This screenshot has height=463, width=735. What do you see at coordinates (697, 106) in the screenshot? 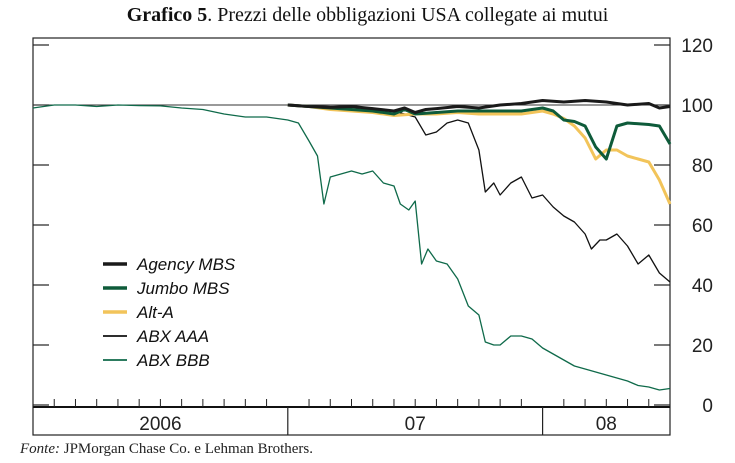
I see `y-tick-label: 100` at bounding box center [697, 106].